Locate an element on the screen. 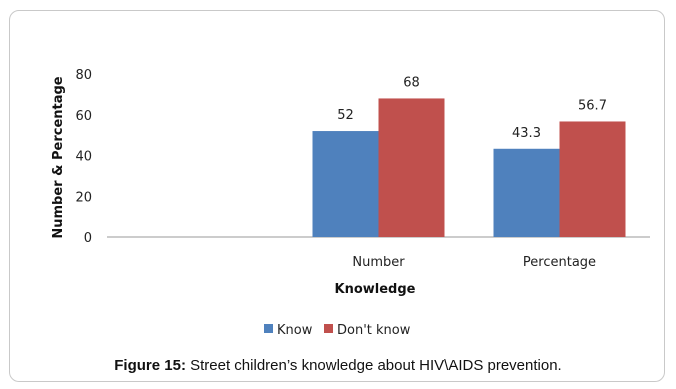 The image size is (676, 389). legend: Know Don't know is located at coordinates (337, 330).